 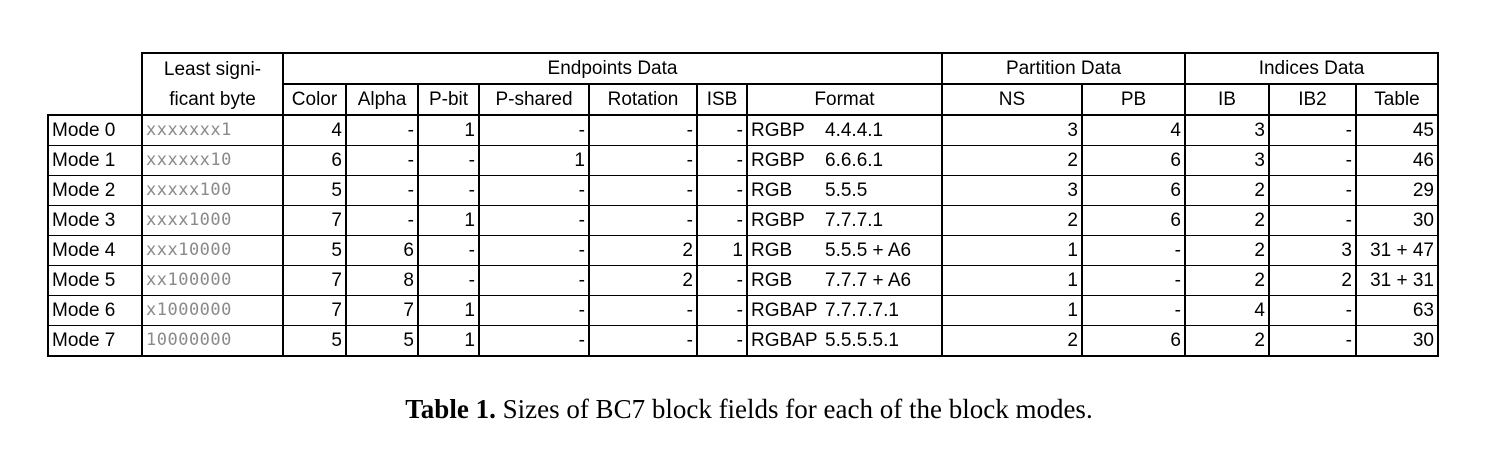 I want to click on corner-blank-cell, so click(x=95, y=68).